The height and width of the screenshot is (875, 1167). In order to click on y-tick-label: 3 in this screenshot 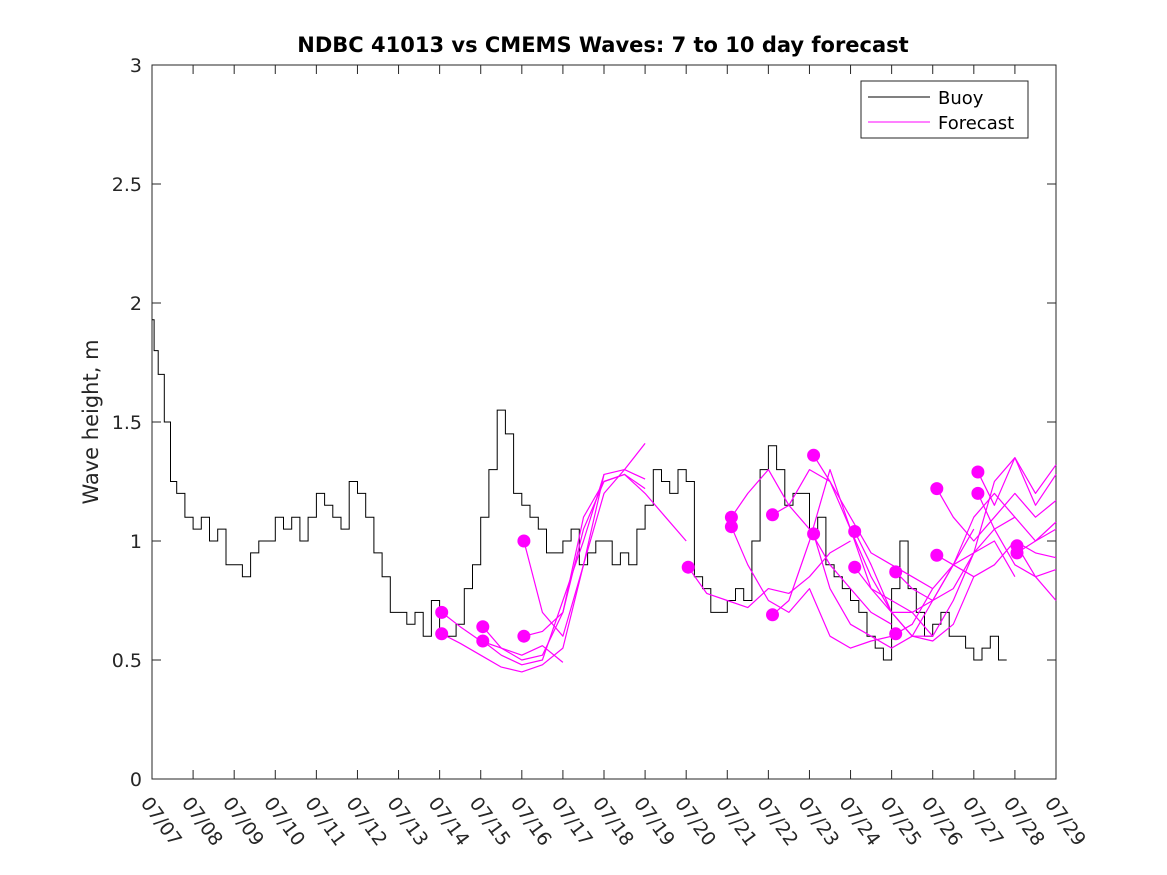, I will do `click(136, 66)`.